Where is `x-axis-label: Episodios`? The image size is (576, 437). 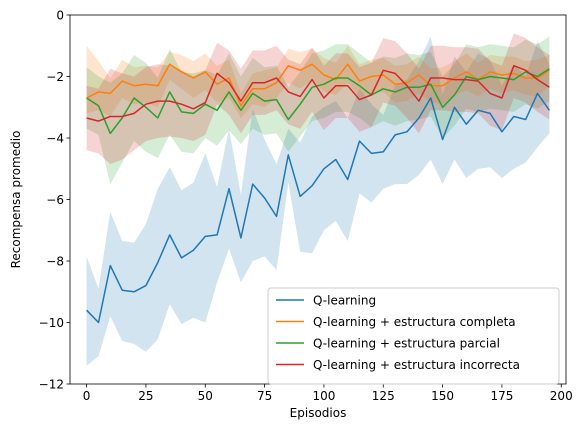
x-axis-label: Episodios is located at coordinates (318, 413).